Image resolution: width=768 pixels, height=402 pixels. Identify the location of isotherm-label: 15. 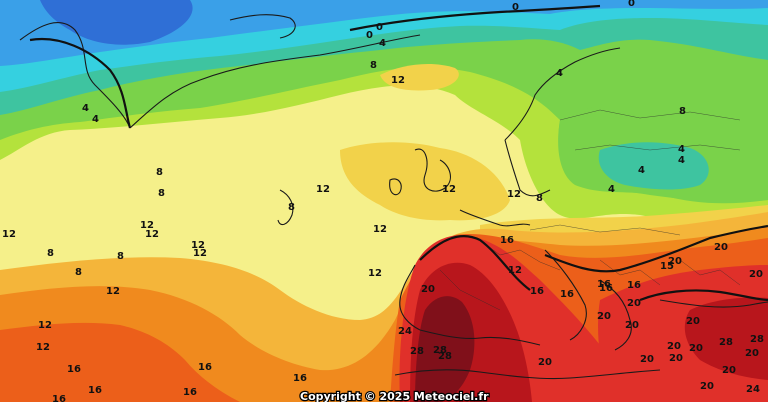
(667, 266).